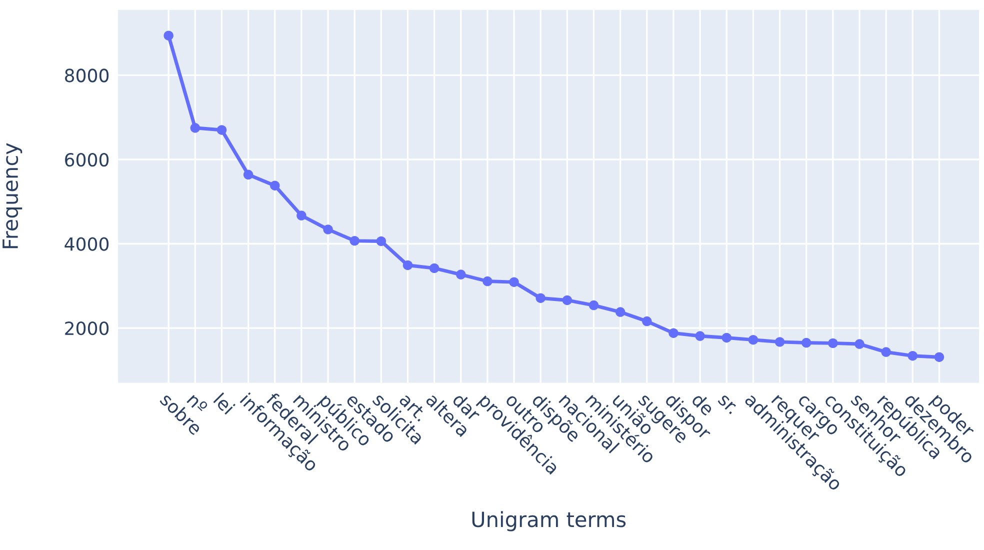  Describe the element at coordinates (87, 328) in the screenshot. I see `y-tick-label: 2000` at that location.